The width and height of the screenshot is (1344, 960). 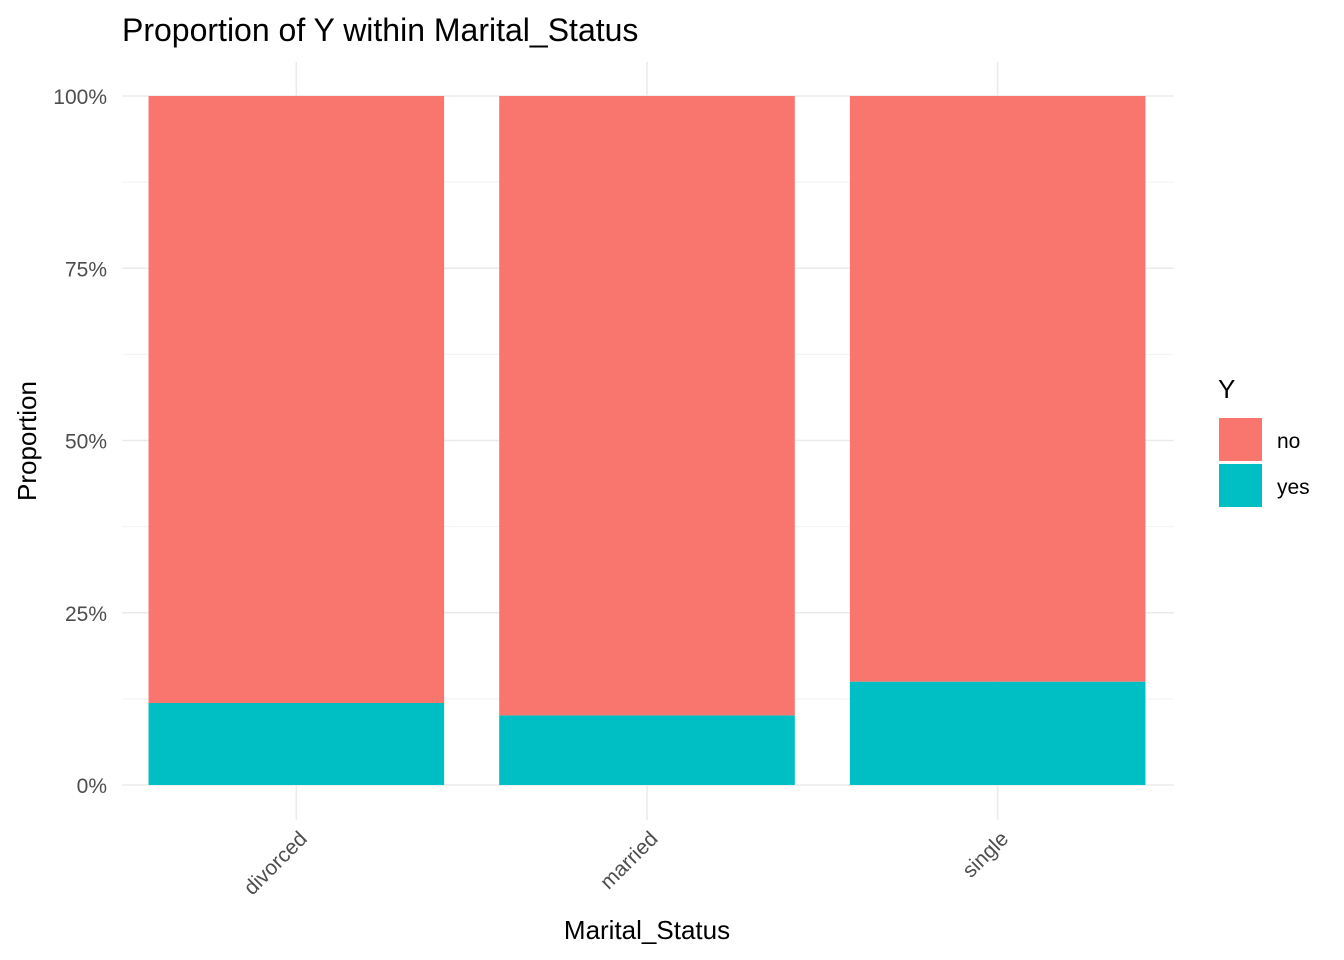 What do you see at coordinates (1264, 440) in the screenshot?
I see `legend: Y no yes` at bounding box center [1264, 440].